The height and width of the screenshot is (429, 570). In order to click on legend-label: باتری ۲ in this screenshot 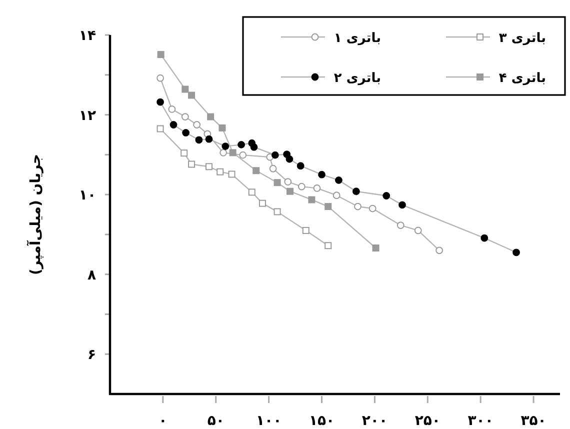, I will do `click(357, 78)`.